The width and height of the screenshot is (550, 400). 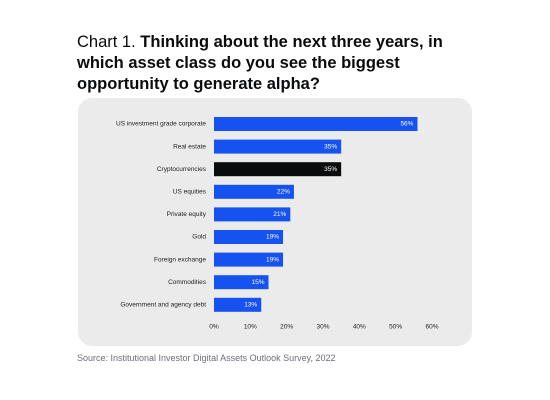 What do you see at coordinates (250, 305) in the screenshot?
I see `data-label: 13%` at bounding box center [250, 305].